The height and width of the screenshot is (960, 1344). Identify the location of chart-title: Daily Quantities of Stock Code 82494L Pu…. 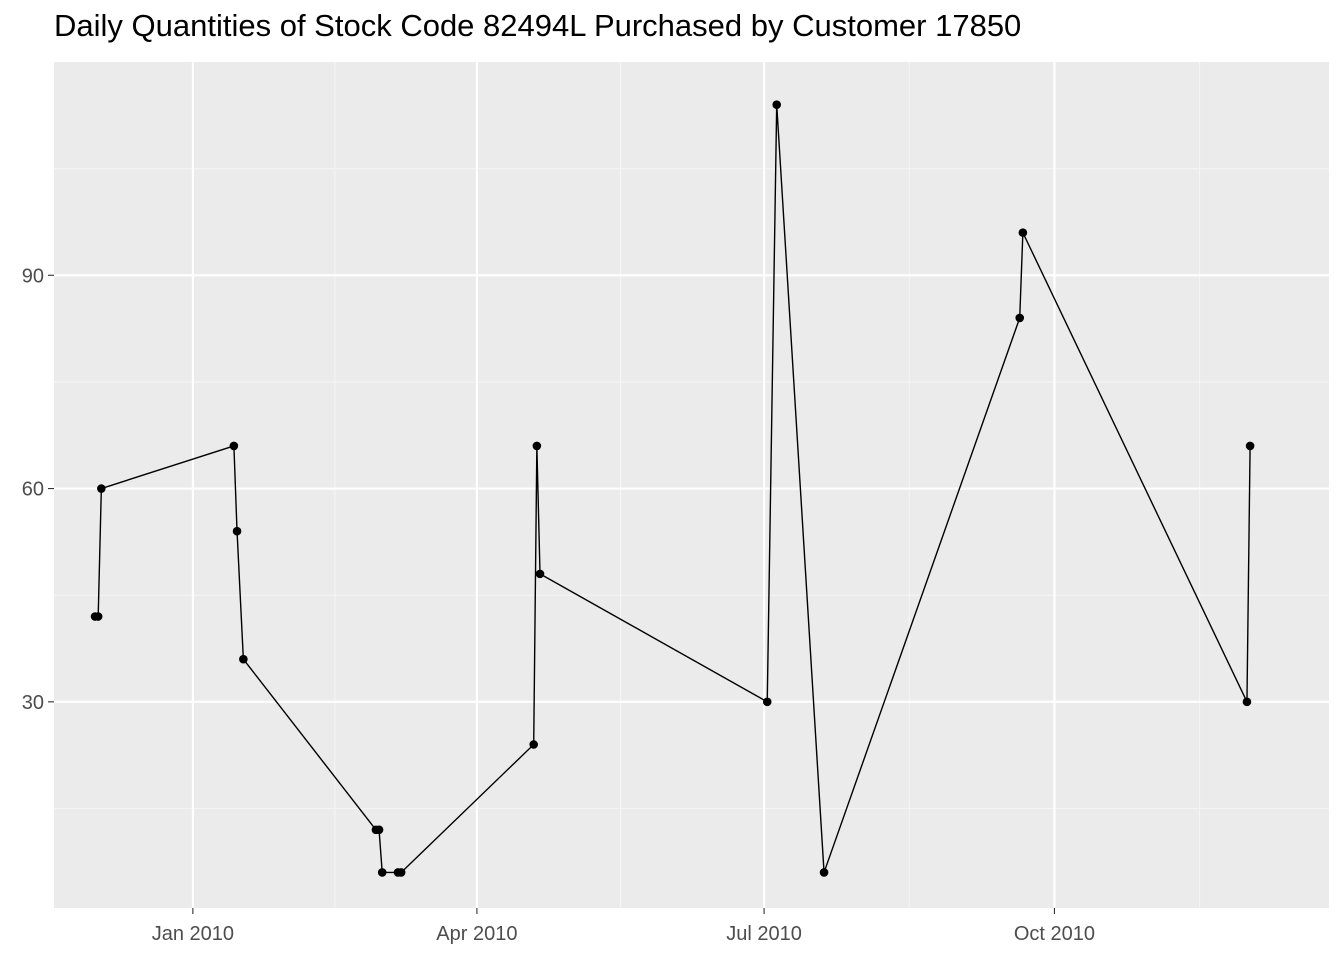
(538, 25).